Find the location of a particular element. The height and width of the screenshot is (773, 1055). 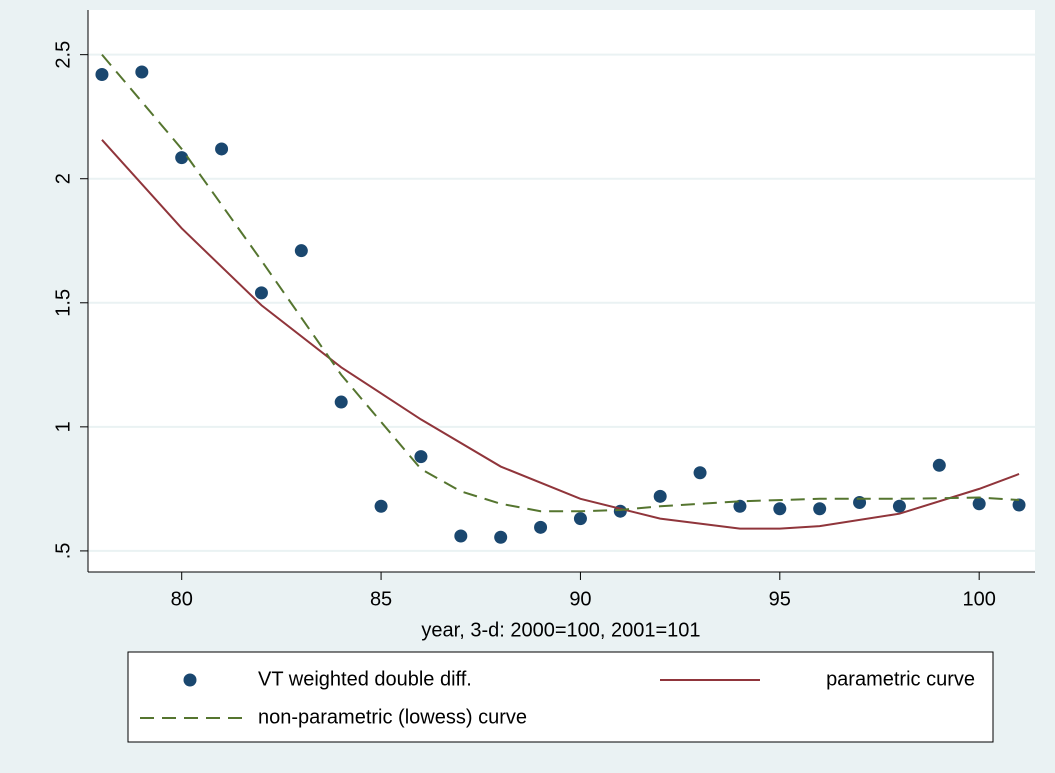

legend-label: parametric curve is located at coordinates (900, 679).